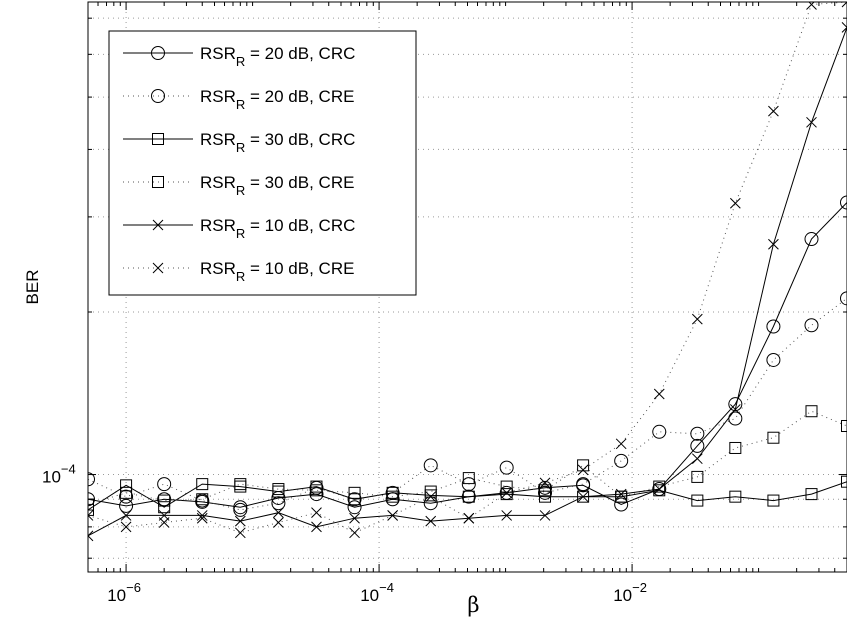  Describe the element at coordinates (239, 142) in the screenshot. I see `legend-item: RSRR = 30 dB, CRC` at that location.